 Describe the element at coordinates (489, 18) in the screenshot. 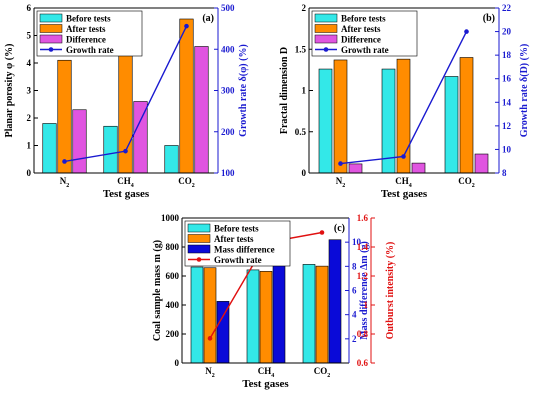

I see `panel-label: (b)` at that location.